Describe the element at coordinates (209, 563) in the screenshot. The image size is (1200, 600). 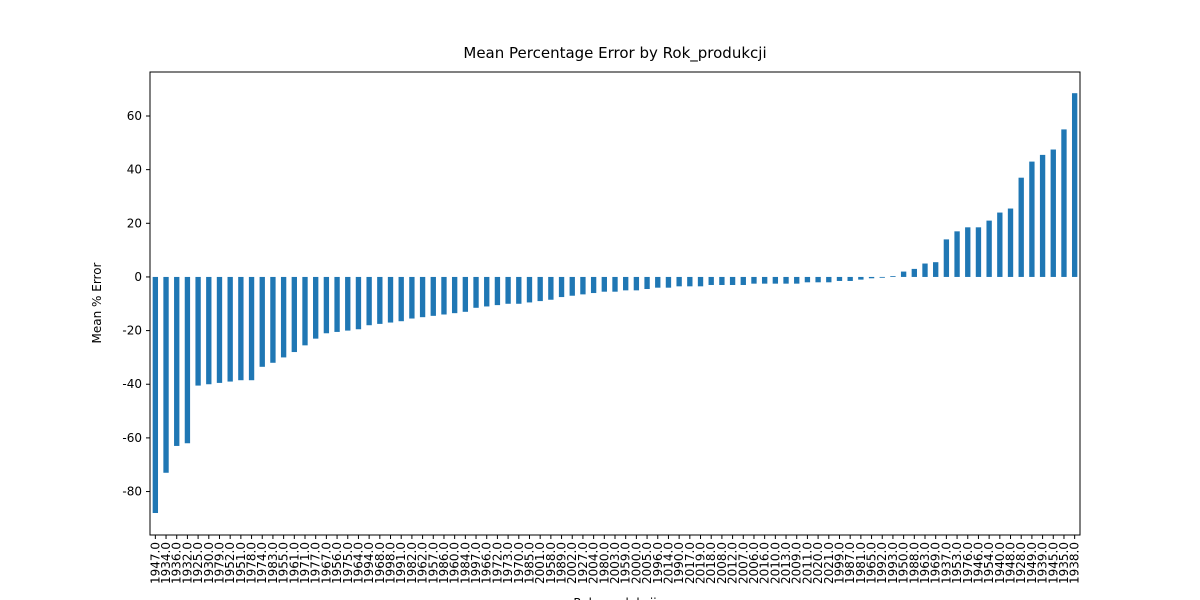
I see `x-tick-label: 1930.0` at that location.